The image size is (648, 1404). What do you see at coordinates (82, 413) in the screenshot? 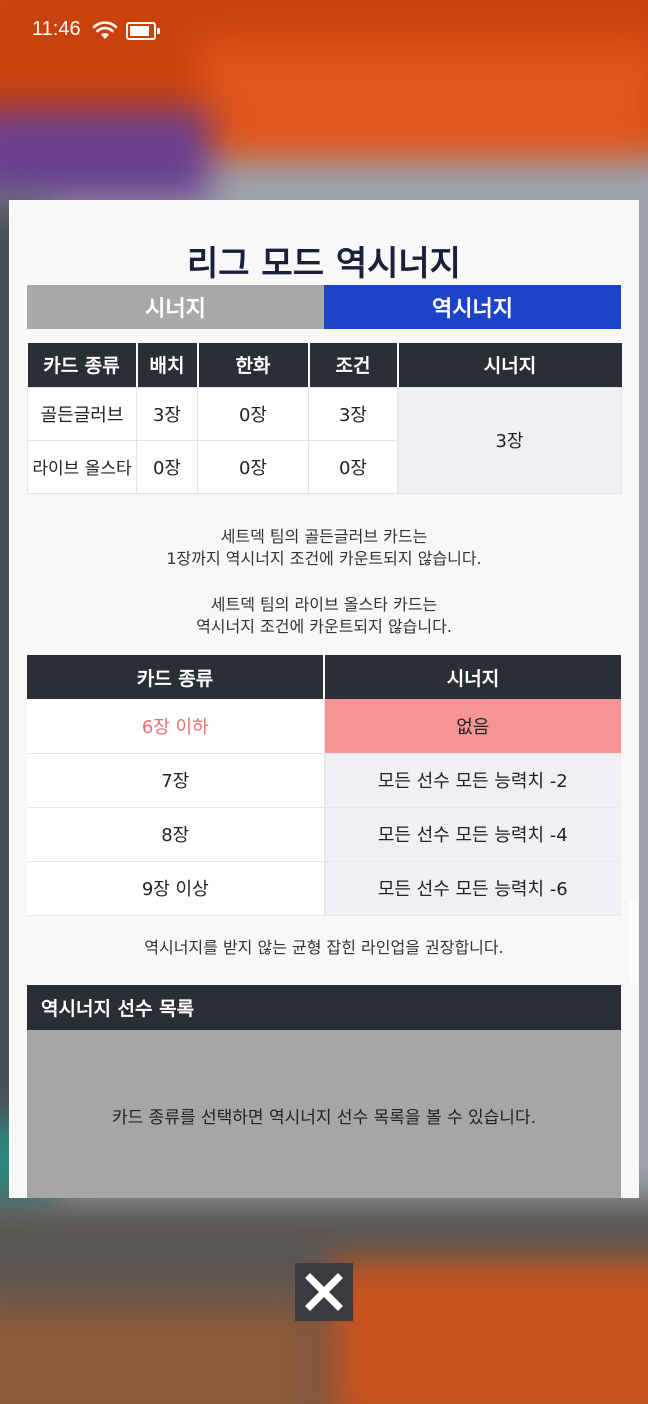
I see `card-type-cell: 골든글러브` at bounding box center [82, 413].